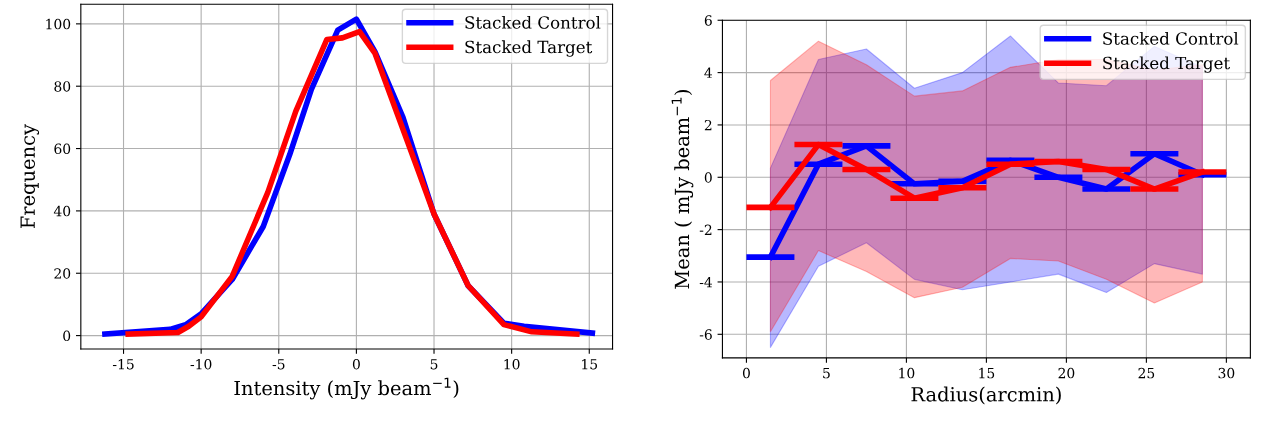 The image size is (1263, 422). I want to click on y-tick-label: 4, so click(708, 72).